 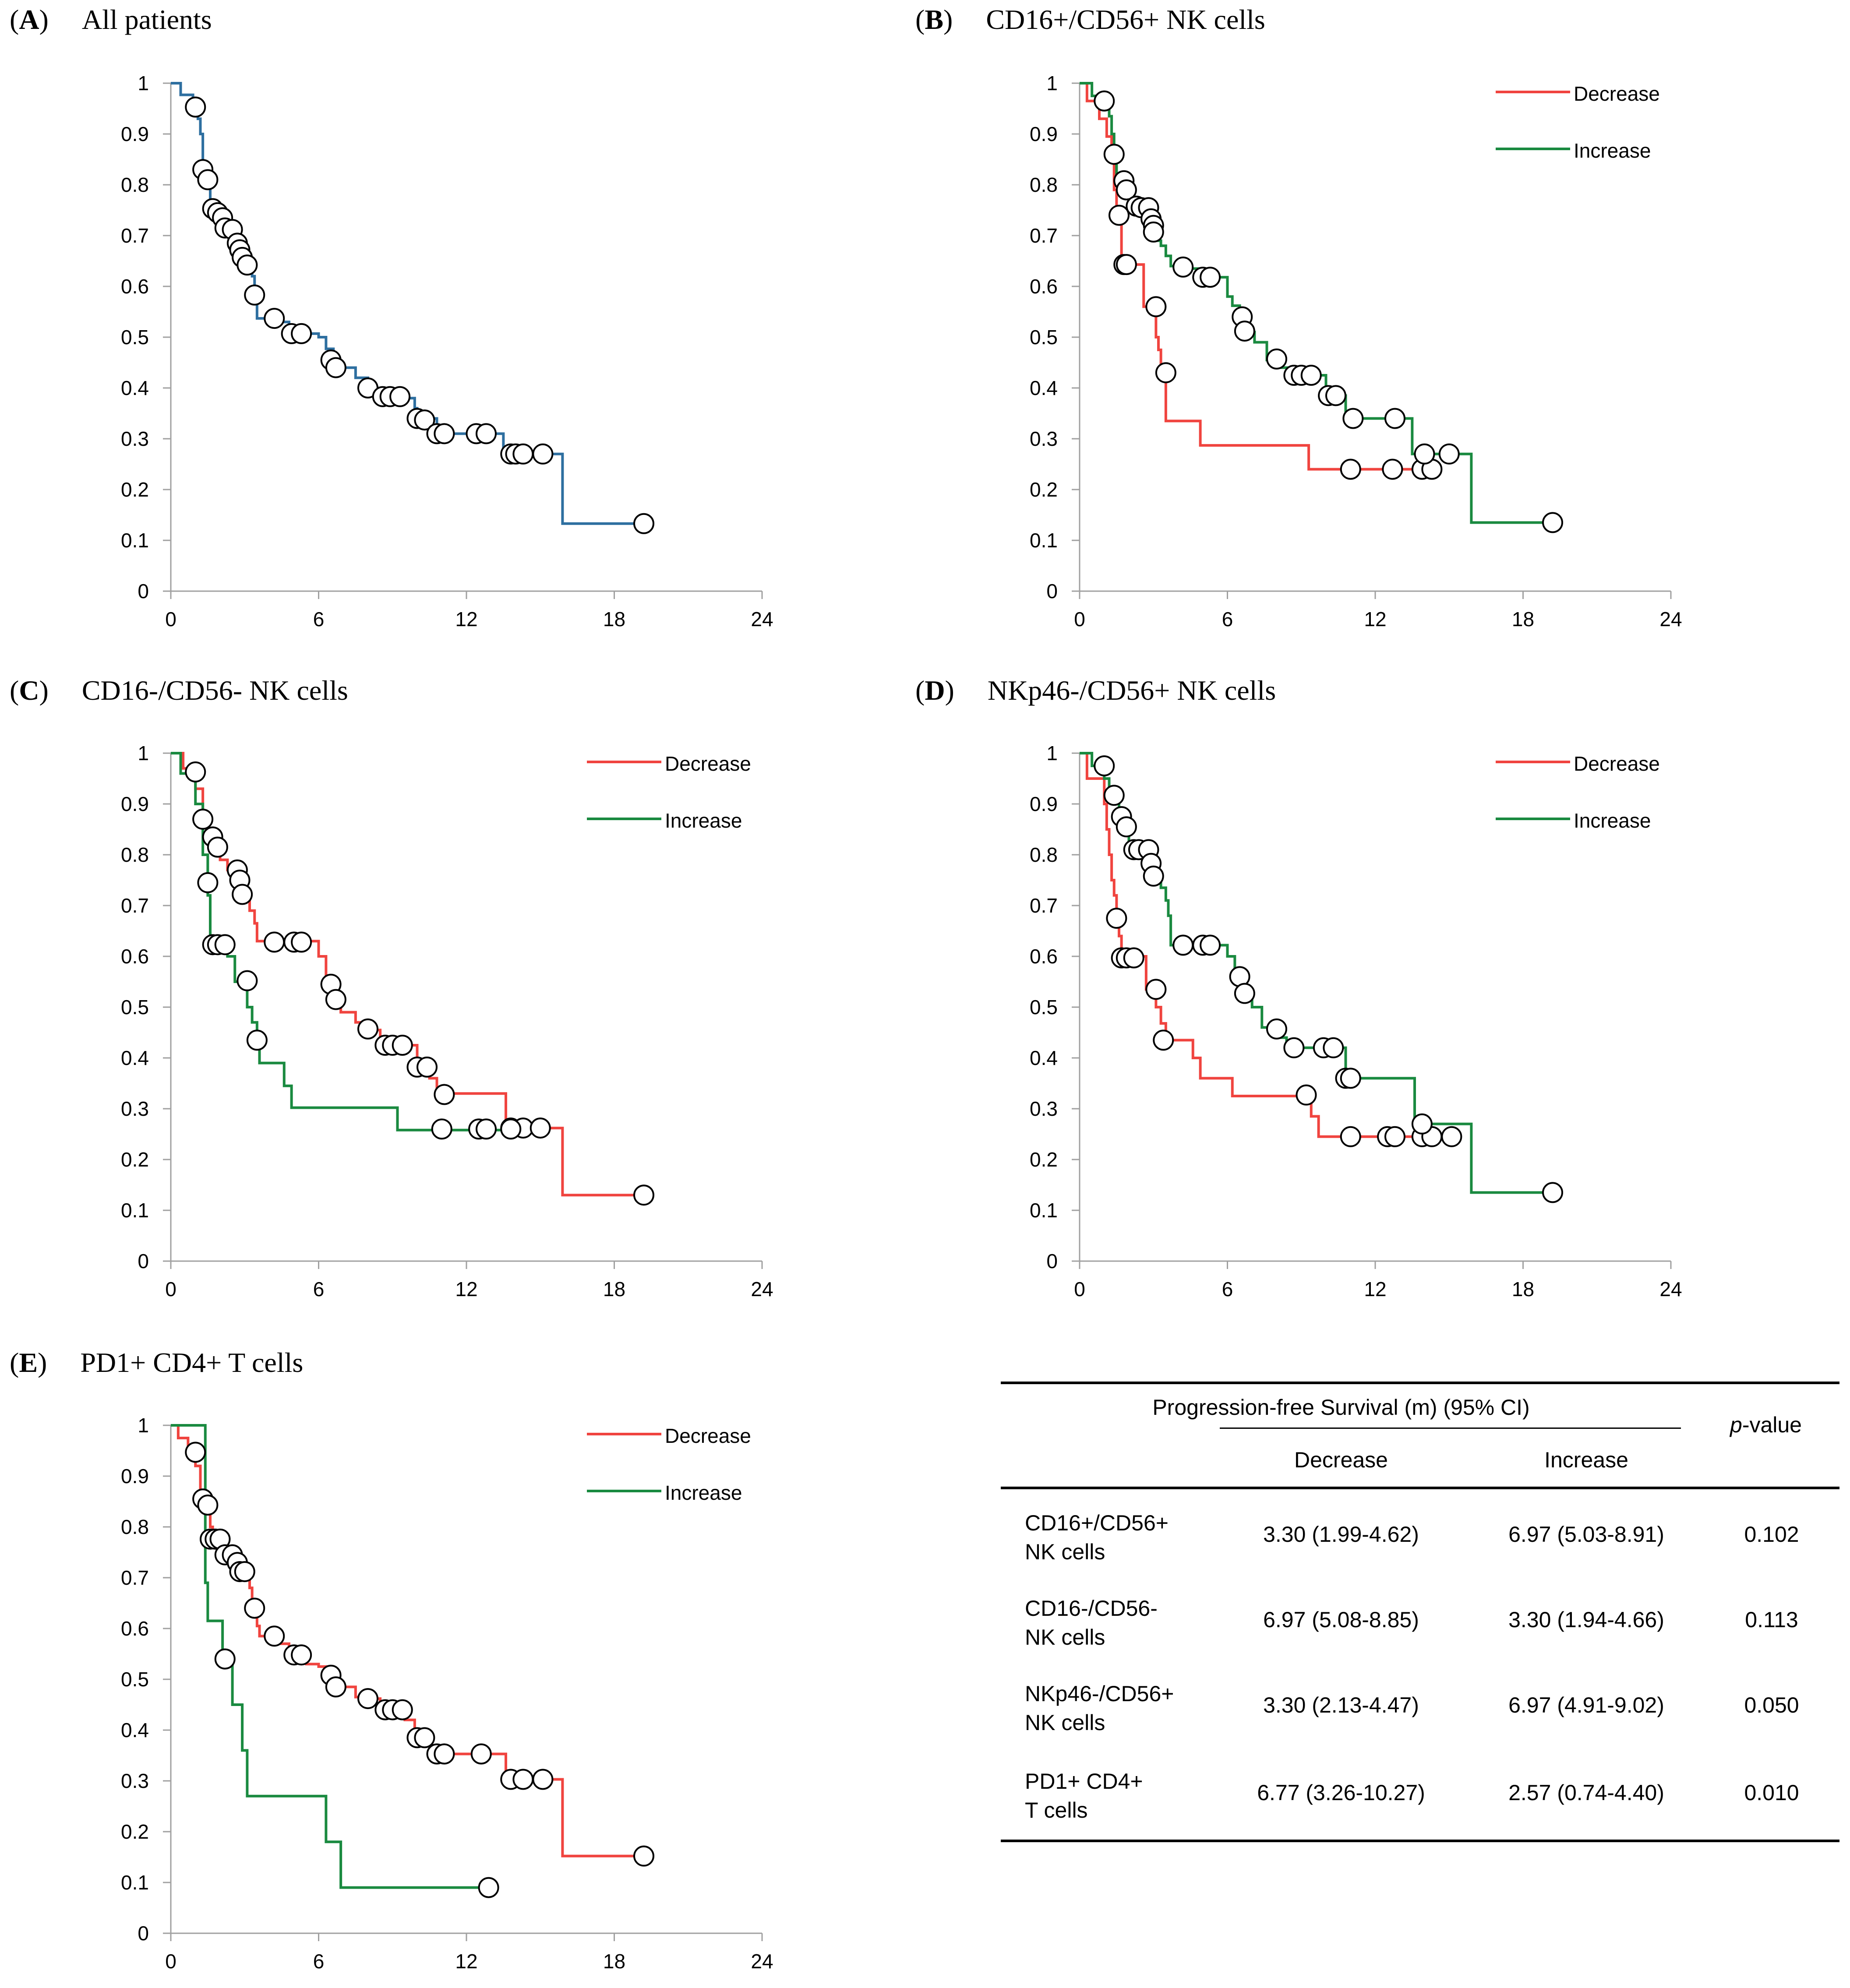 What do you see at coordinates (935, 690) in the screenshot?
I see `panel-d-letter: D` at bounding box center [935, 690].